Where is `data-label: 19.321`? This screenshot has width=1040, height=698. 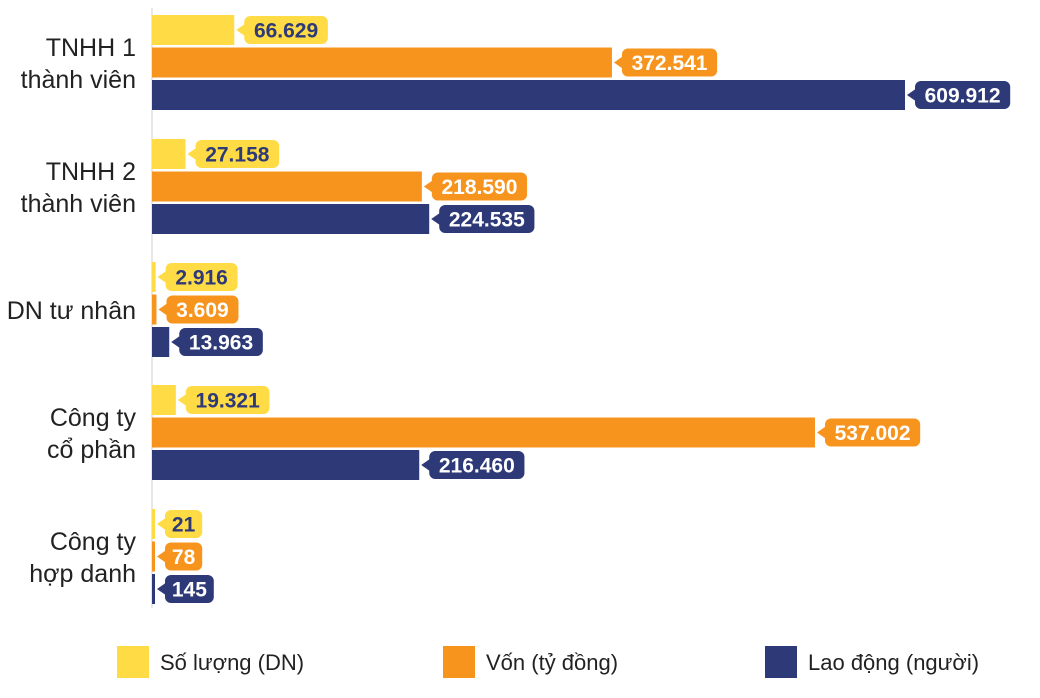 data-label: 19.321 is located at coordinates (223, 400).